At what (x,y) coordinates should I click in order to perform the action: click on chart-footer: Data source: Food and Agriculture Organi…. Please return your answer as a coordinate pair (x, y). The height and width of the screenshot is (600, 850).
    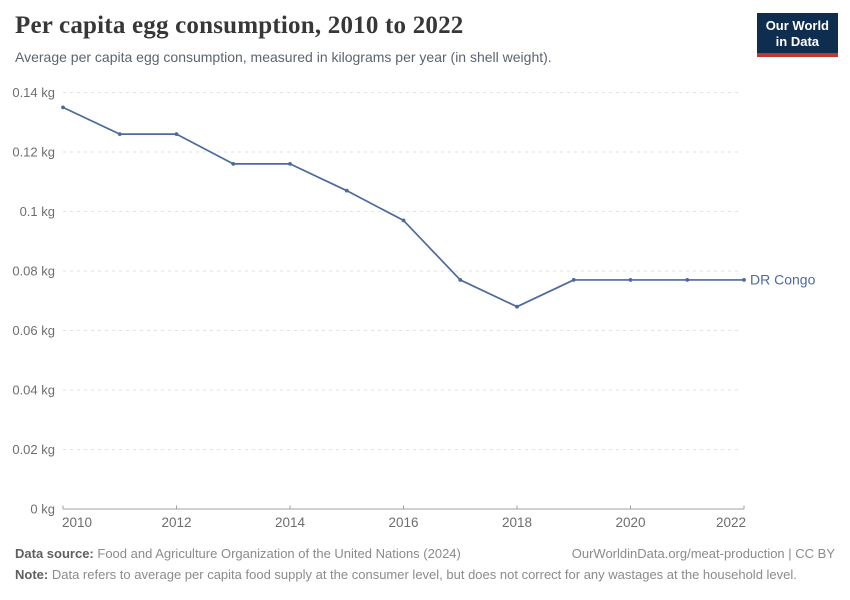
    Looking at the image, I should click on (425, 564).